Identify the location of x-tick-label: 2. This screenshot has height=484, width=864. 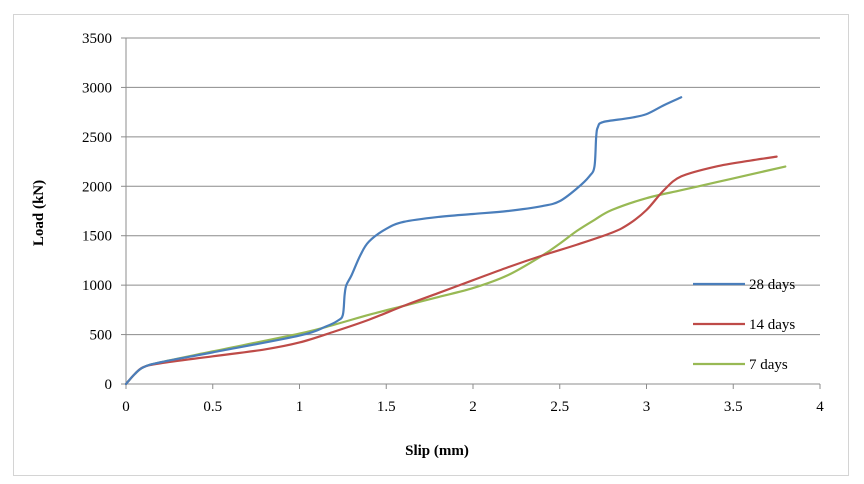
(473, 407).